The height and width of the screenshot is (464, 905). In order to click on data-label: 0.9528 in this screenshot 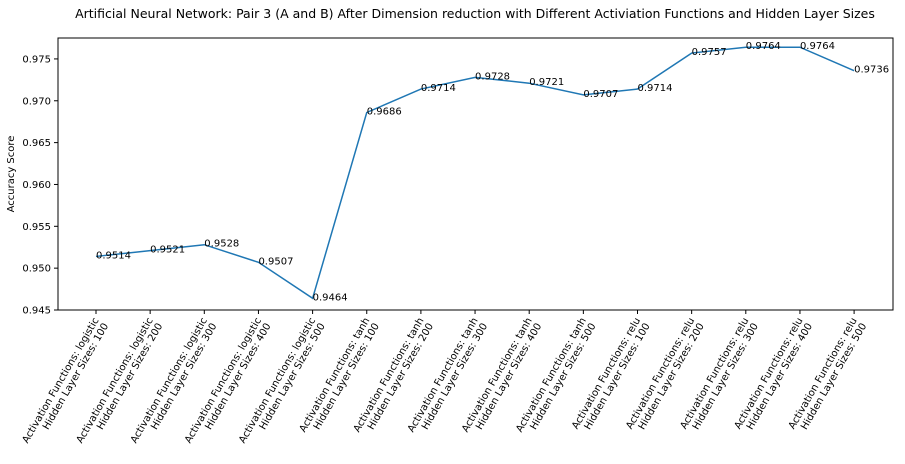, I will do `click(221, 244)`.